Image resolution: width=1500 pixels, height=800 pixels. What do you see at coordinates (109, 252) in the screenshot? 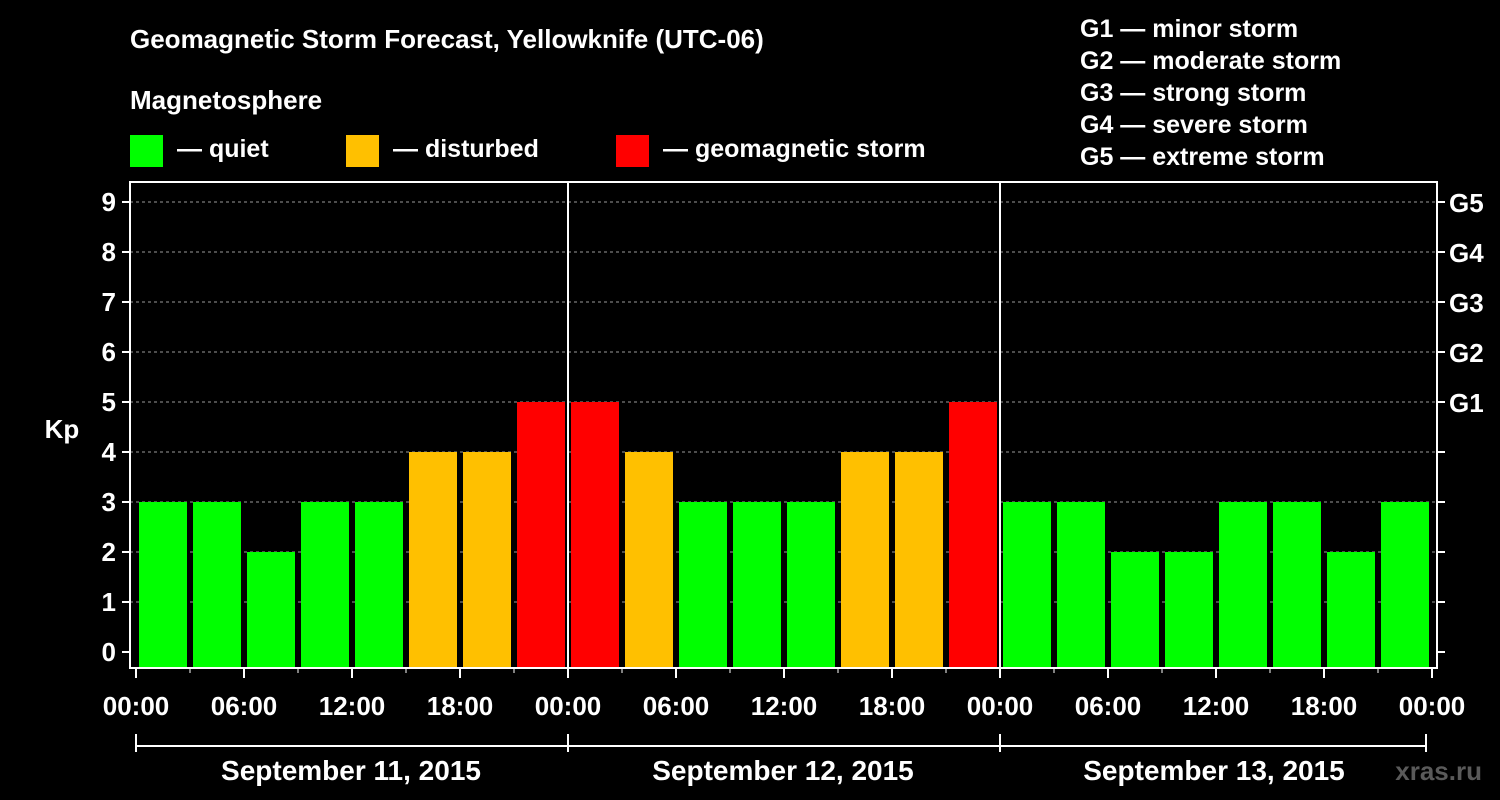
I see `y-tick-label-8: 8` at bounding box center [109, 252].